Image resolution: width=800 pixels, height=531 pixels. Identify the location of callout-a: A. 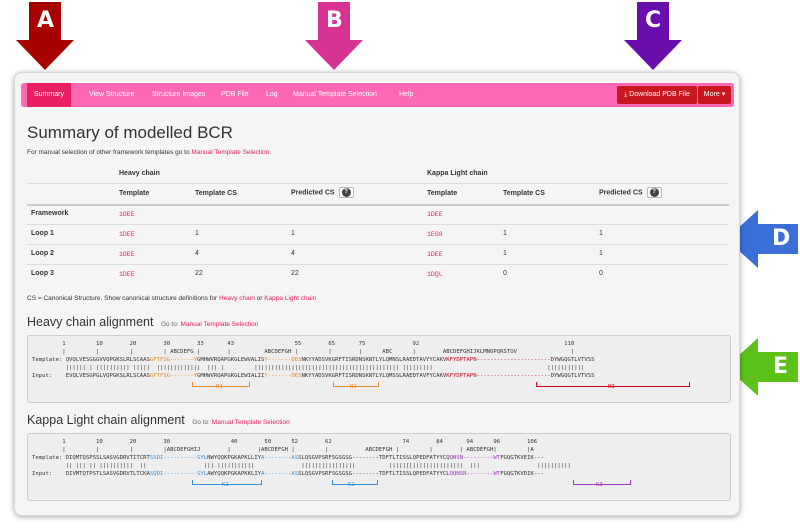
(45, 36).